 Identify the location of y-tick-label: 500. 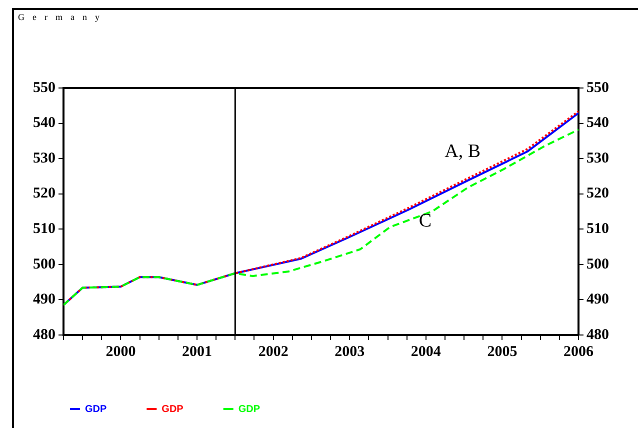
(44, 264).